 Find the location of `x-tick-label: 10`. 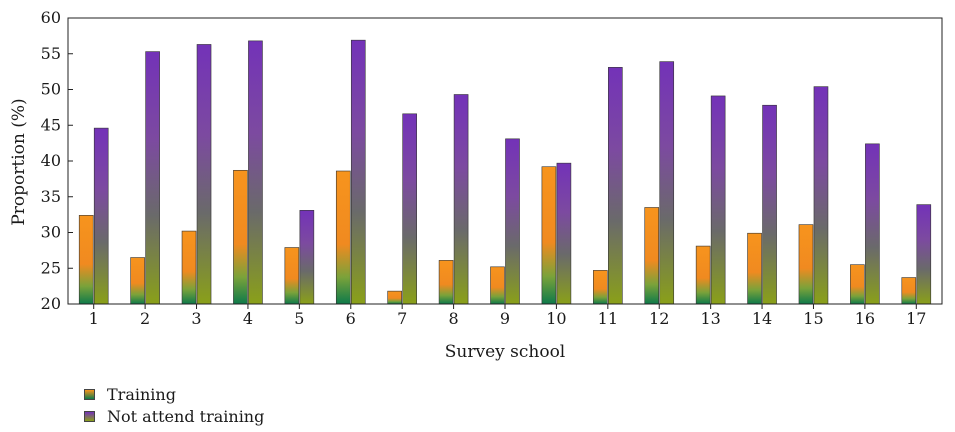

x-tick-label: 10 is located at coordinates (556, 318).